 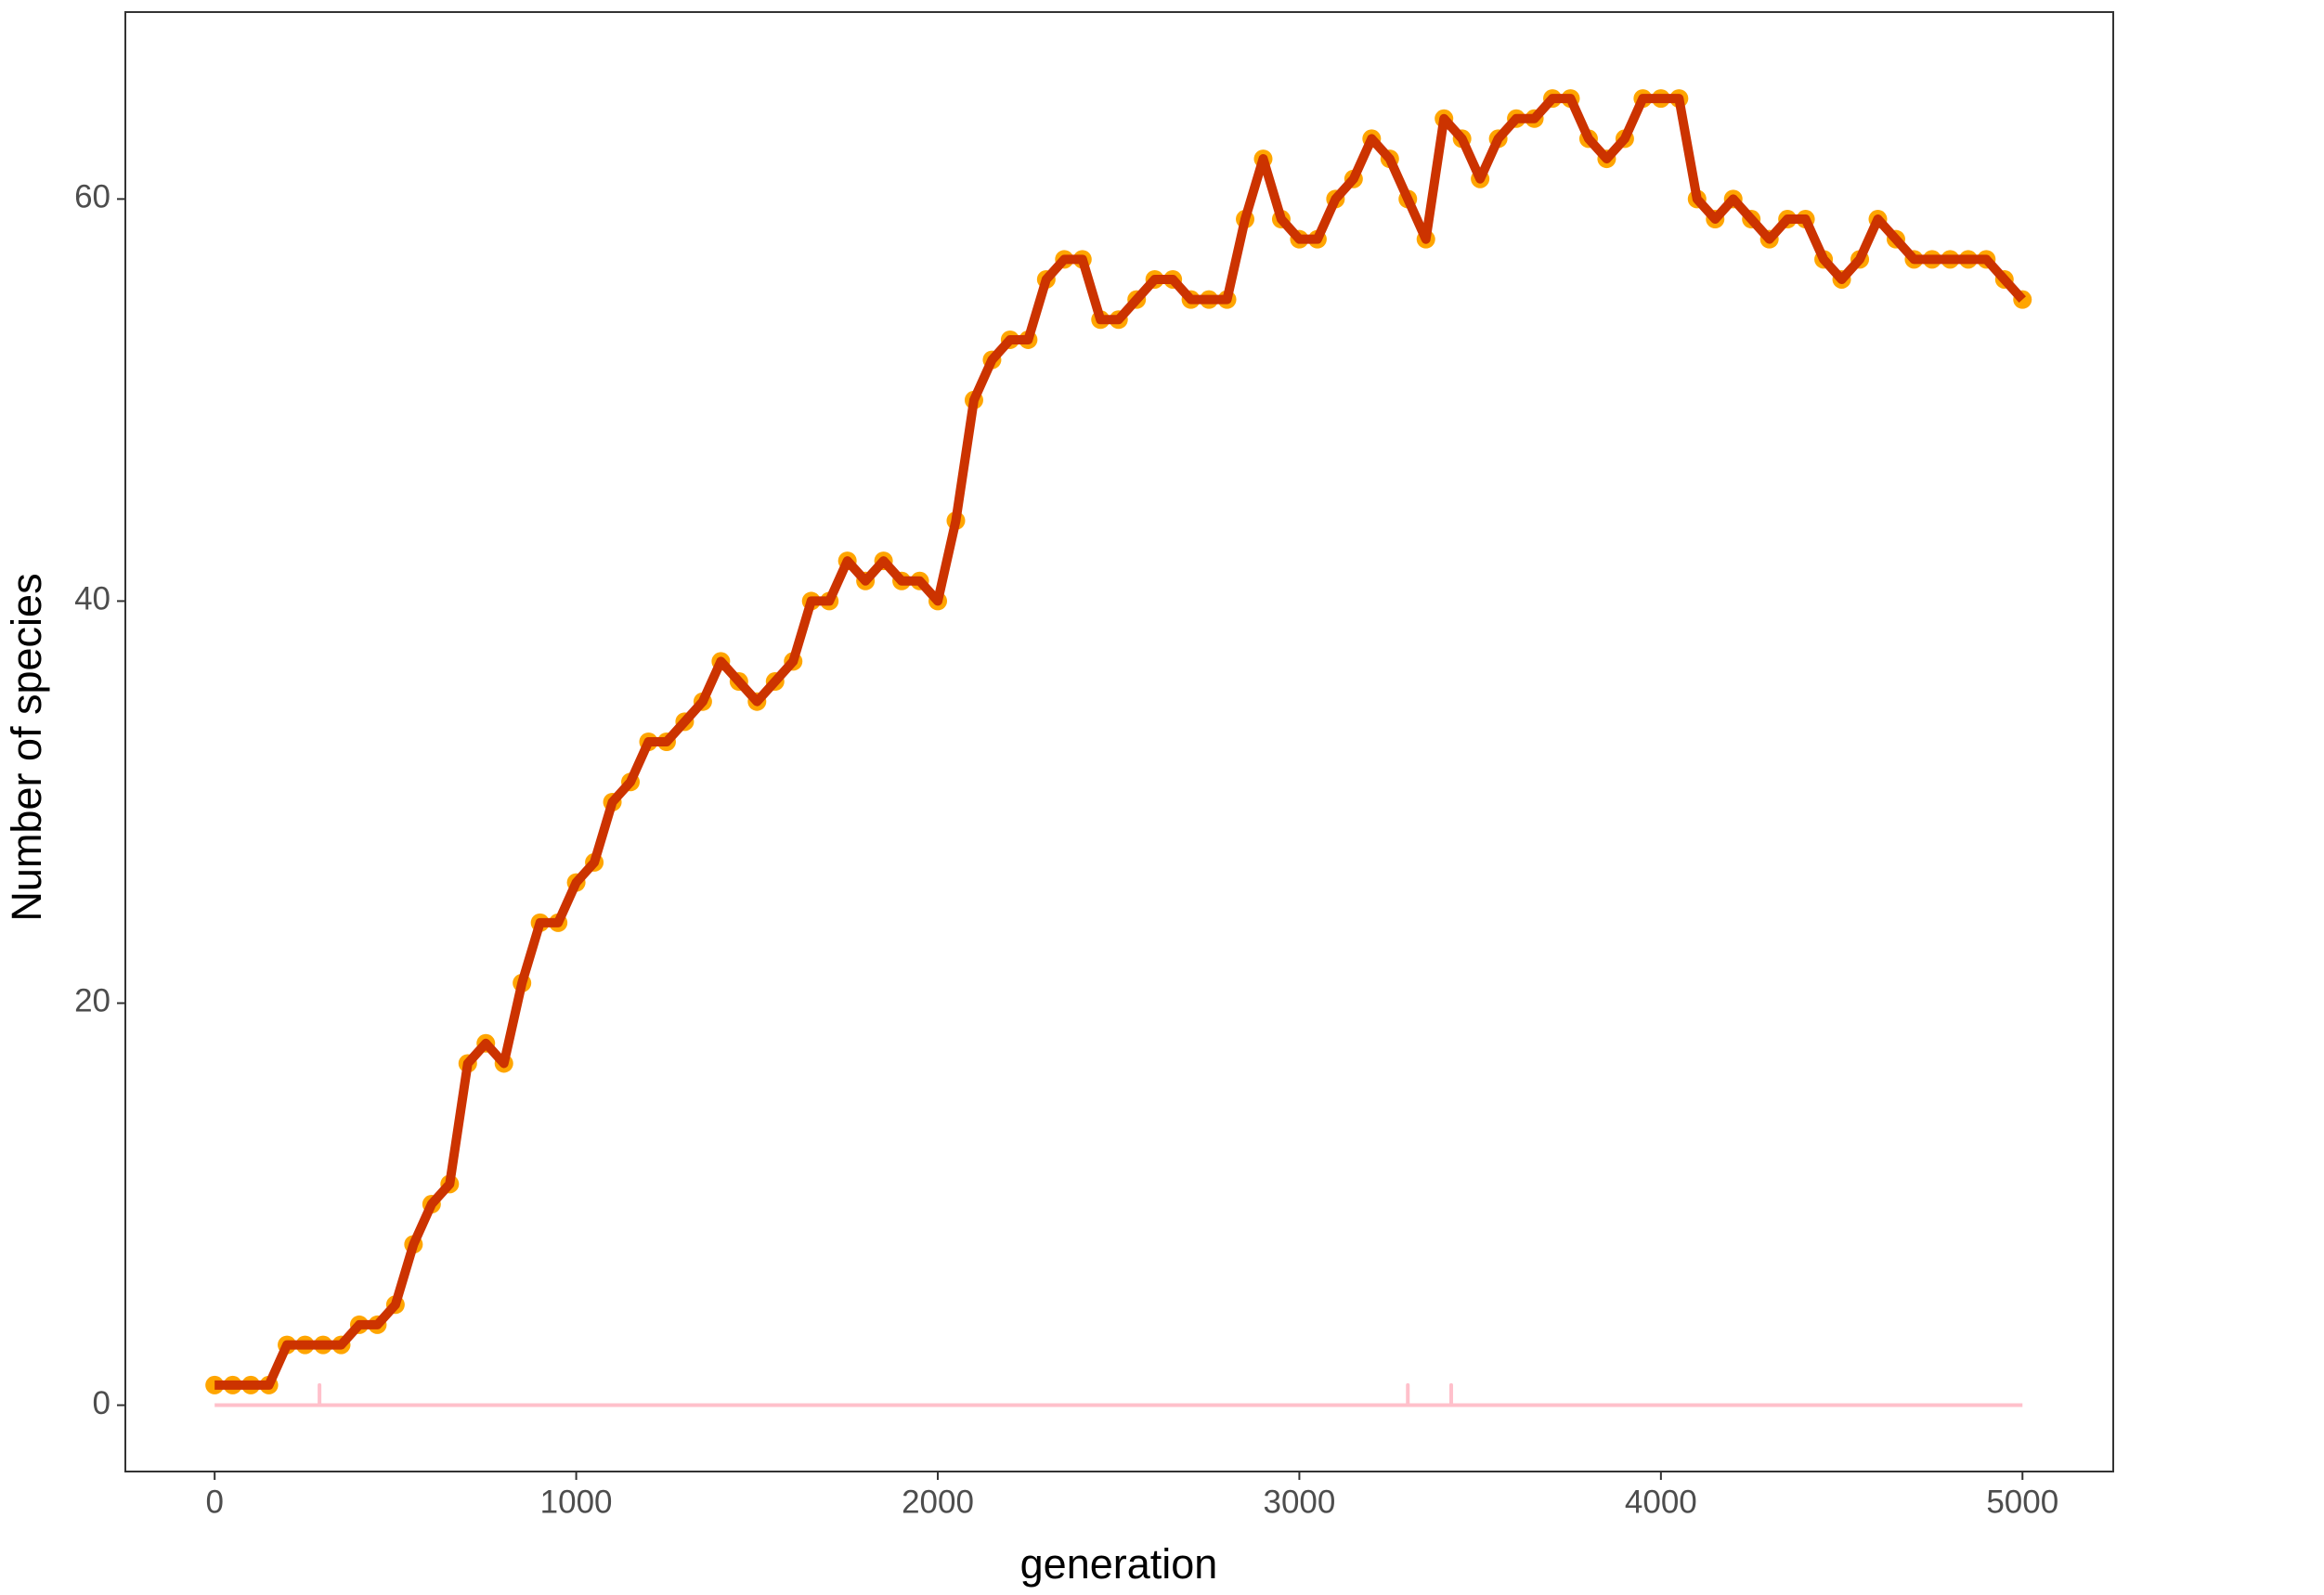 What do you see at coordinates (92, 1001) in the screenshot?
I see `y-tick-label: 20` at bounding box center [92, 1001].